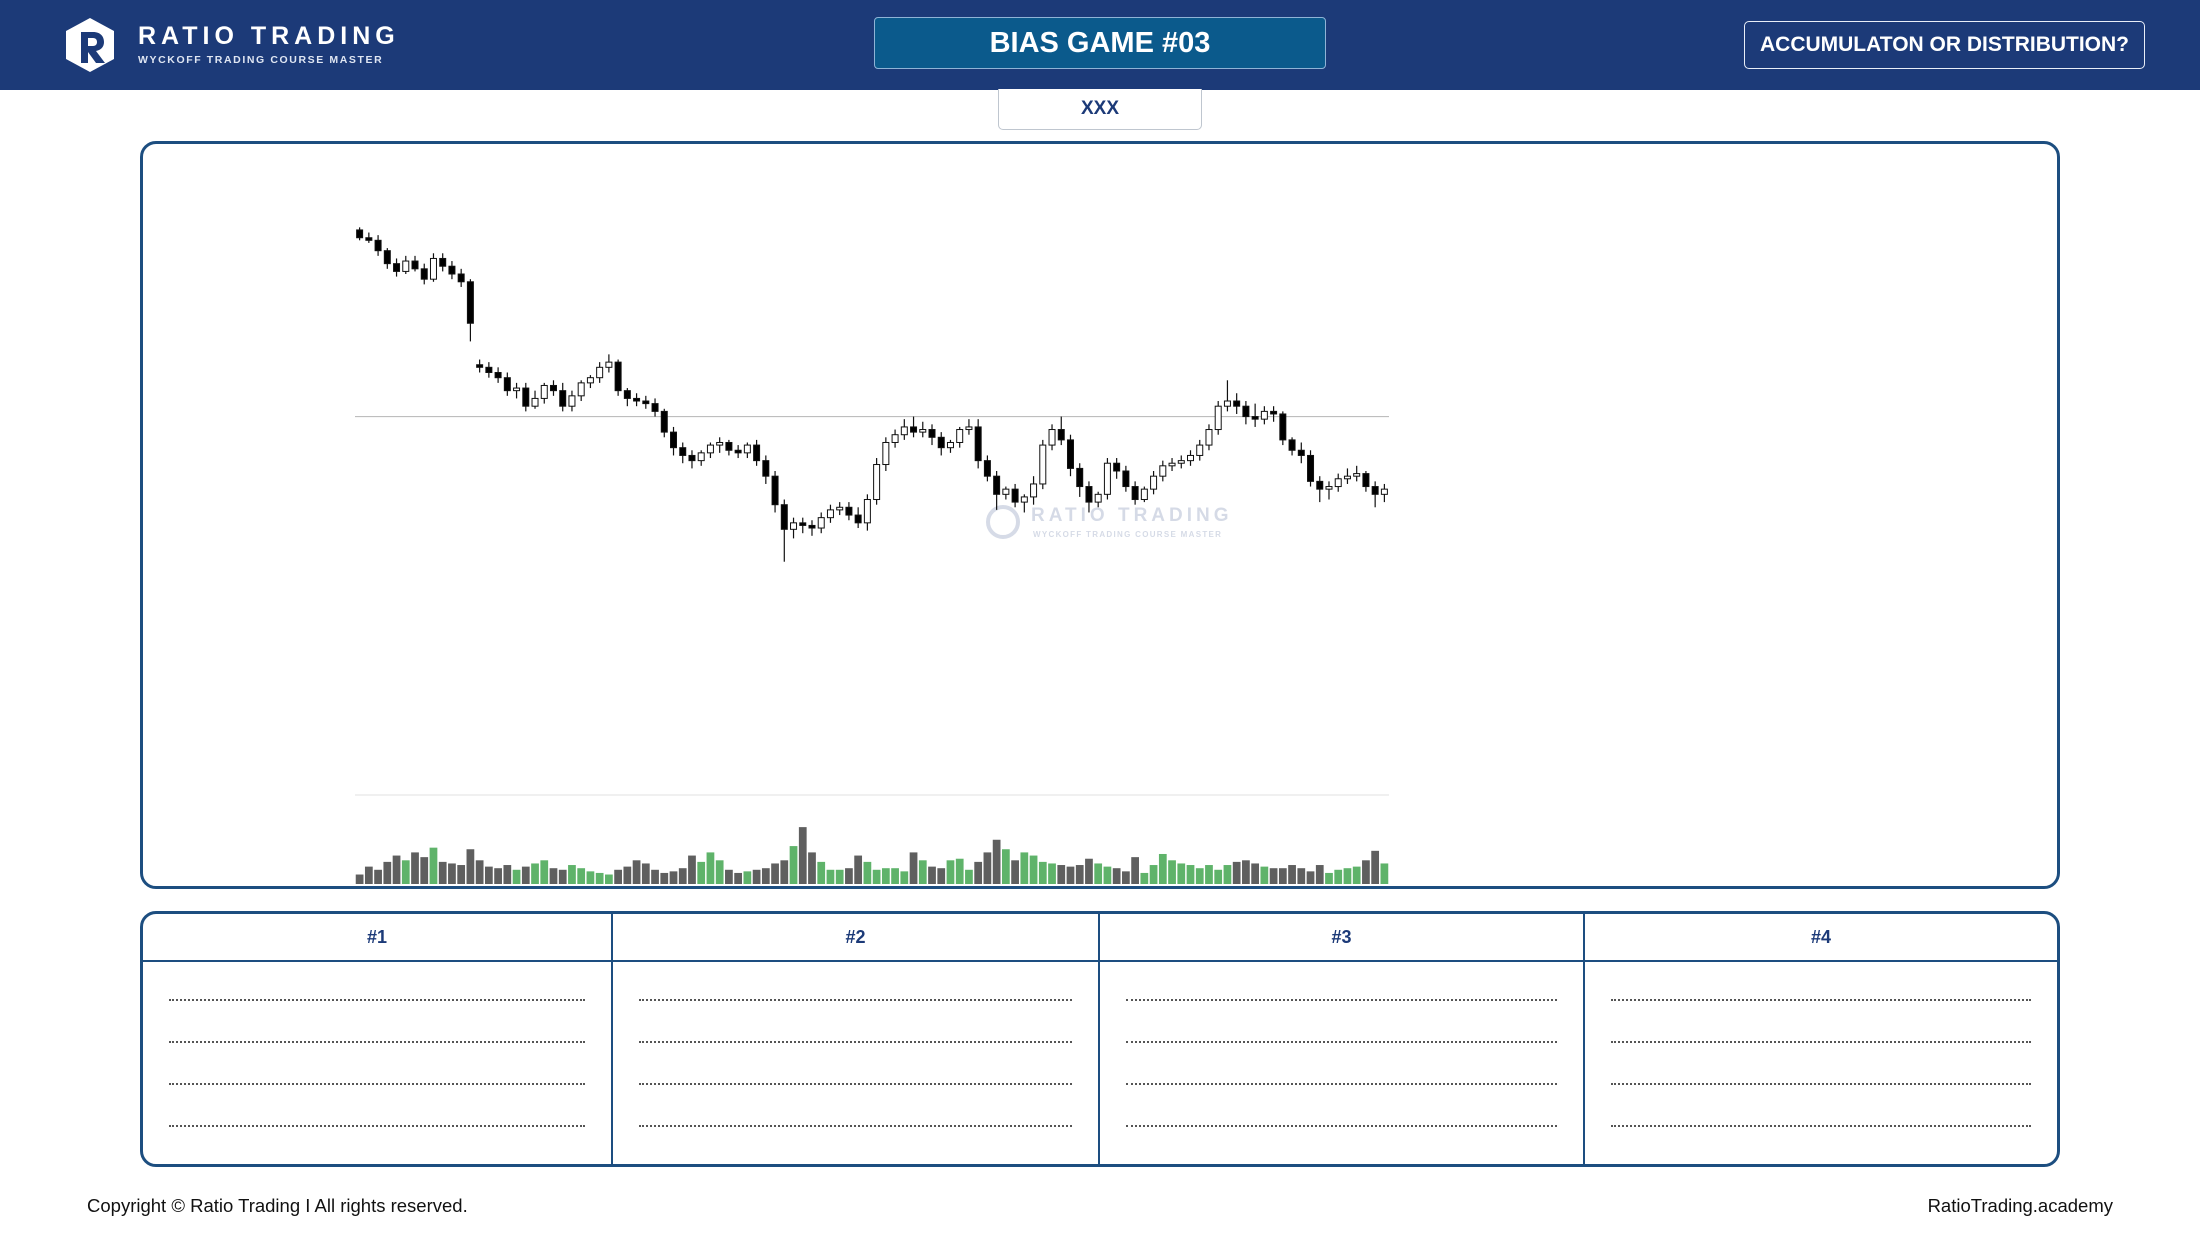 Image resolution: width=2200 pixels, height=1238 pixels. What do you see at coordinates (1821, 938) in the screenshot?
I see `column-header: #4` at bounding box center [1821, 938].